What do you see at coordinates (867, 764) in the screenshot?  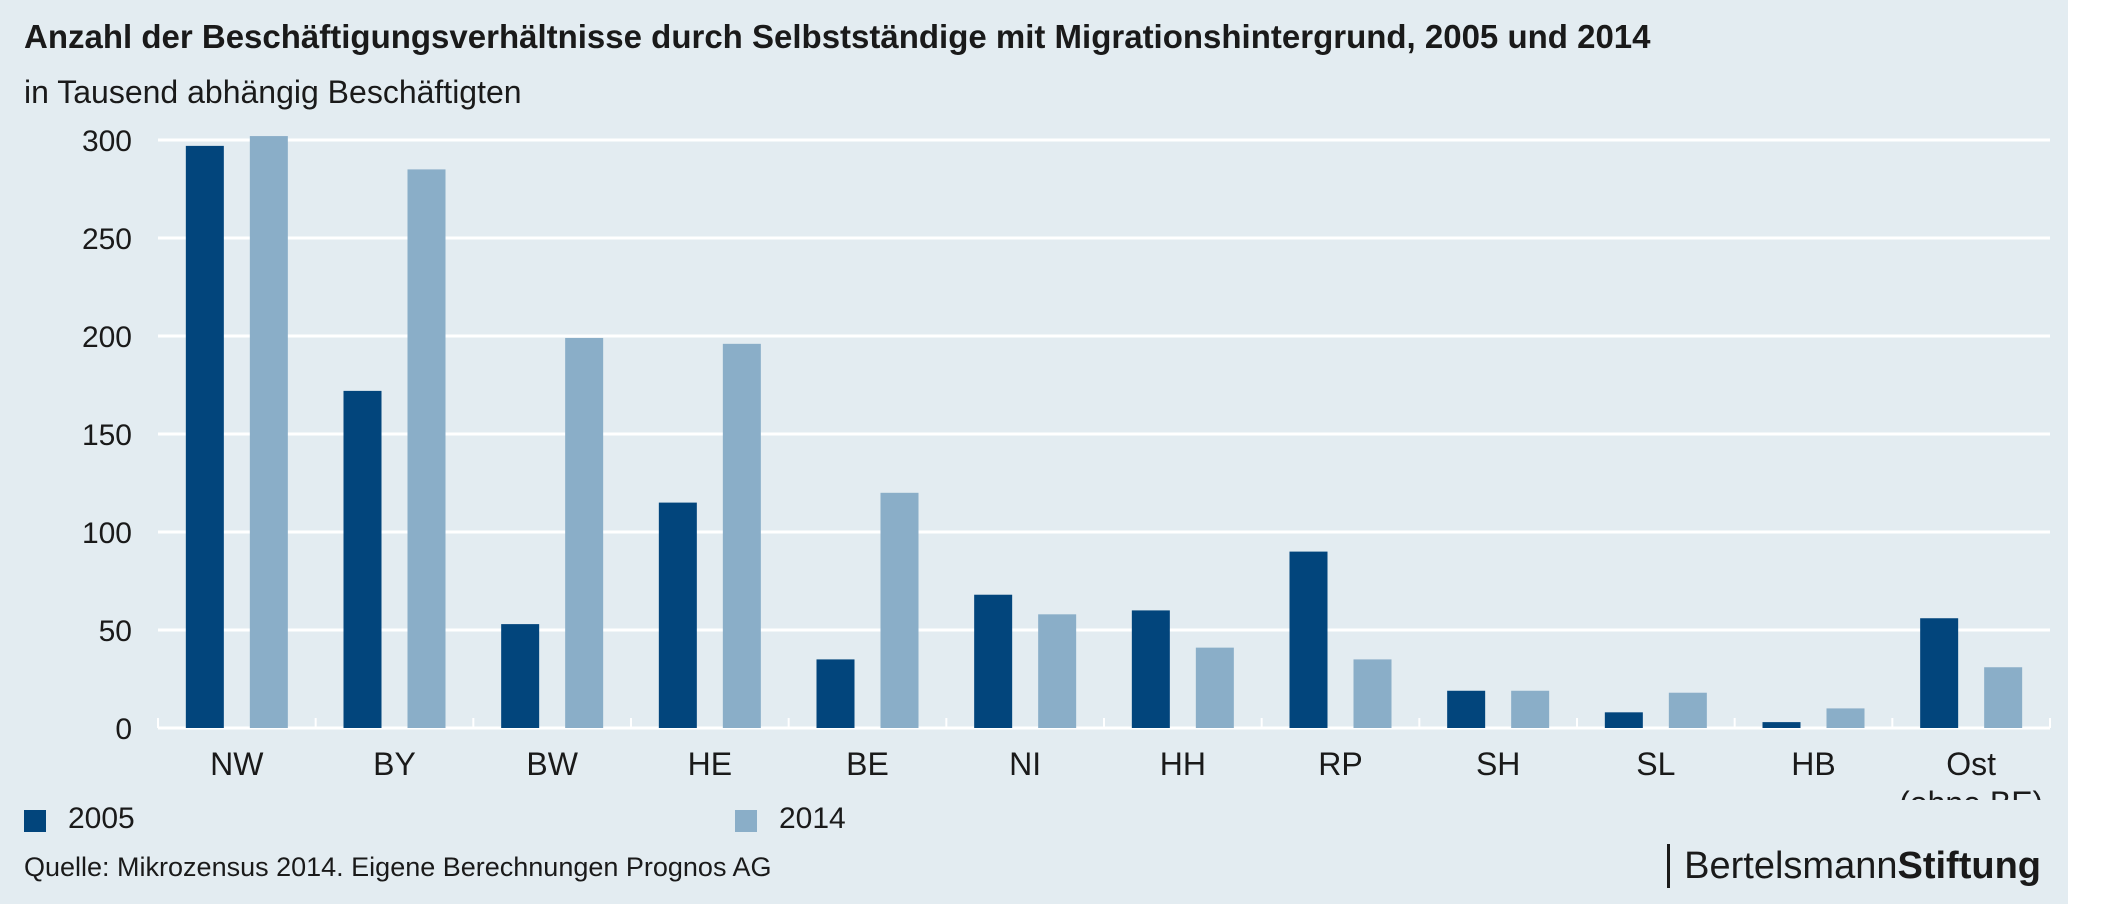 I see `x-tick-label: BE` at bounding box center [867, 764].